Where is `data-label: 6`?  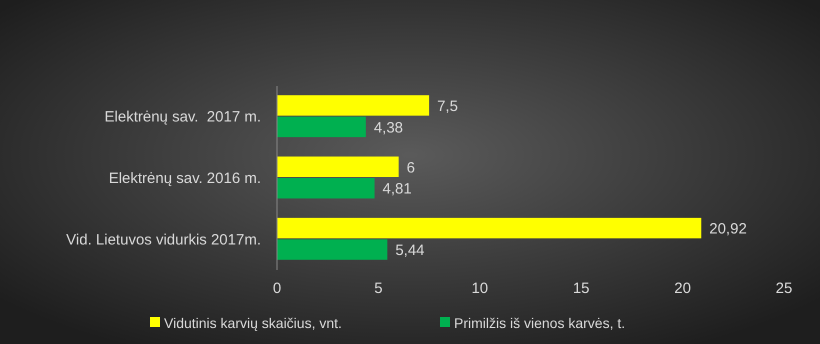
data-label: 6 is located at coordinates (411, 167).